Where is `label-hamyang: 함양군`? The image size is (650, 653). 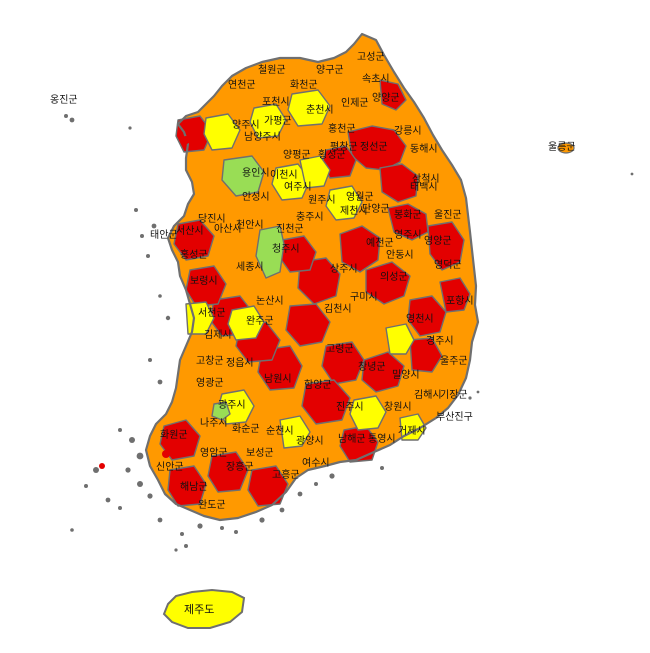 label-hamyang: 함양군 is located at coordinates (318, 385).